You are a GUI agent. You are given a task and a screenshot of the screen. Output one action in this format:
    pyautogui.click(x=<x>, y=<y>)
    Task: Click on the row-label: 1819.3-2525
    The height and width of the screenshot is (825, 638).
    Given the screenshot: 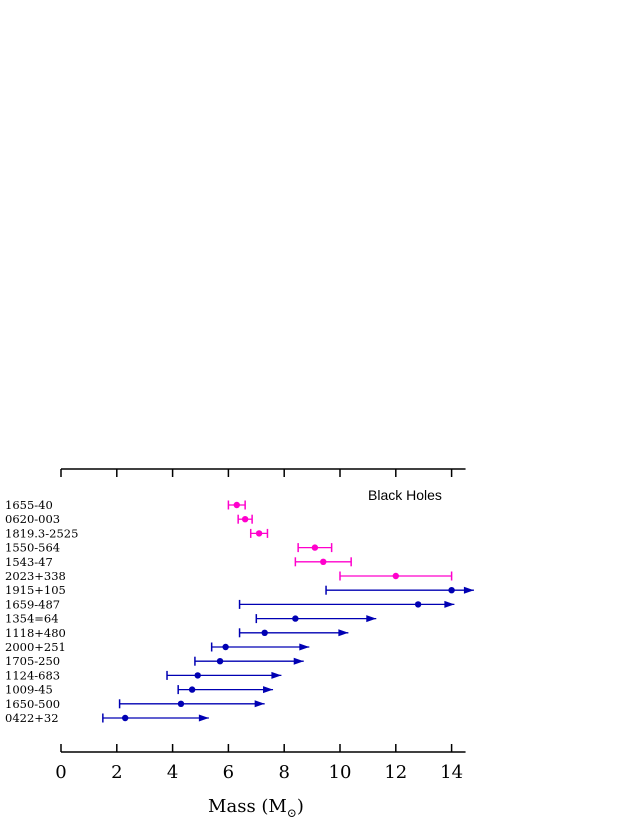 What is the action you would take?
    pyautogui.click(x=41, y=533)
    